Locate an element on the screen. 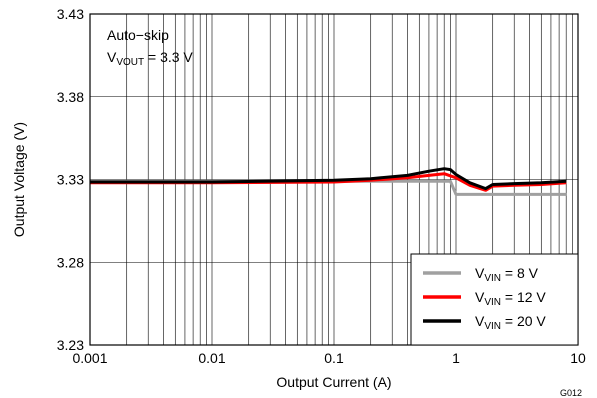 This screenshot has height=398, width=597. annotation-vout-subscript: VOUT is located at coordinates (130, 62).